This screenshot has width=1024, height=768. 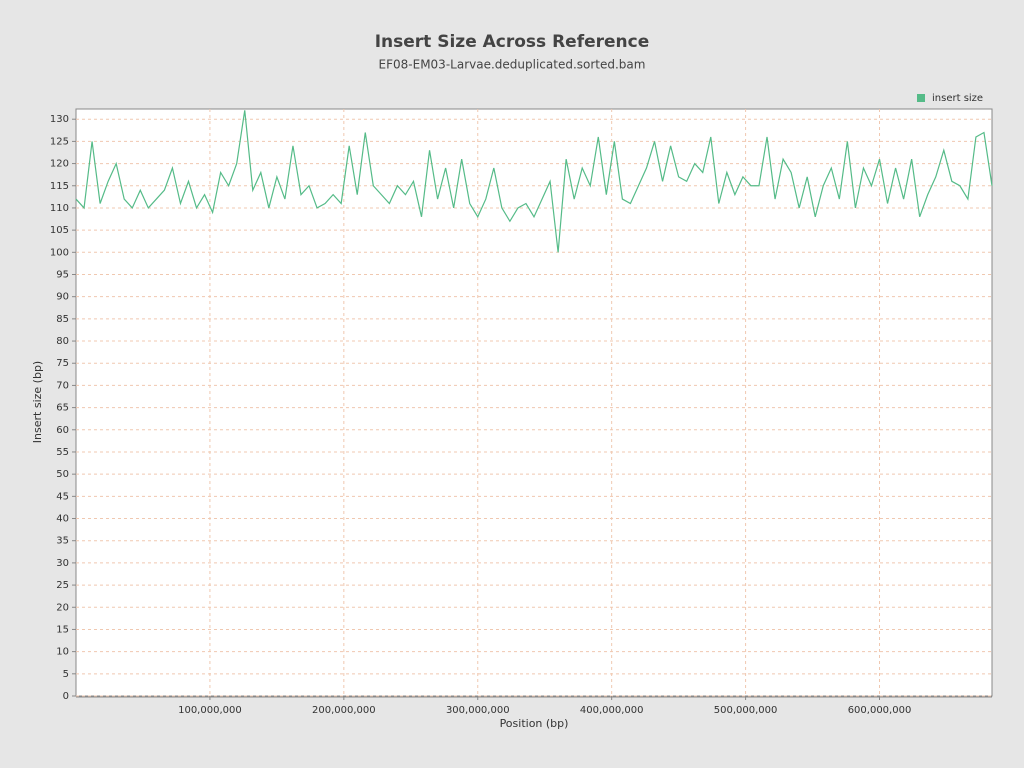 What do you see at coordinates (62, 652) in the screenshot?
I see `y-tick-label: 10` at bounding box center [62, 652].